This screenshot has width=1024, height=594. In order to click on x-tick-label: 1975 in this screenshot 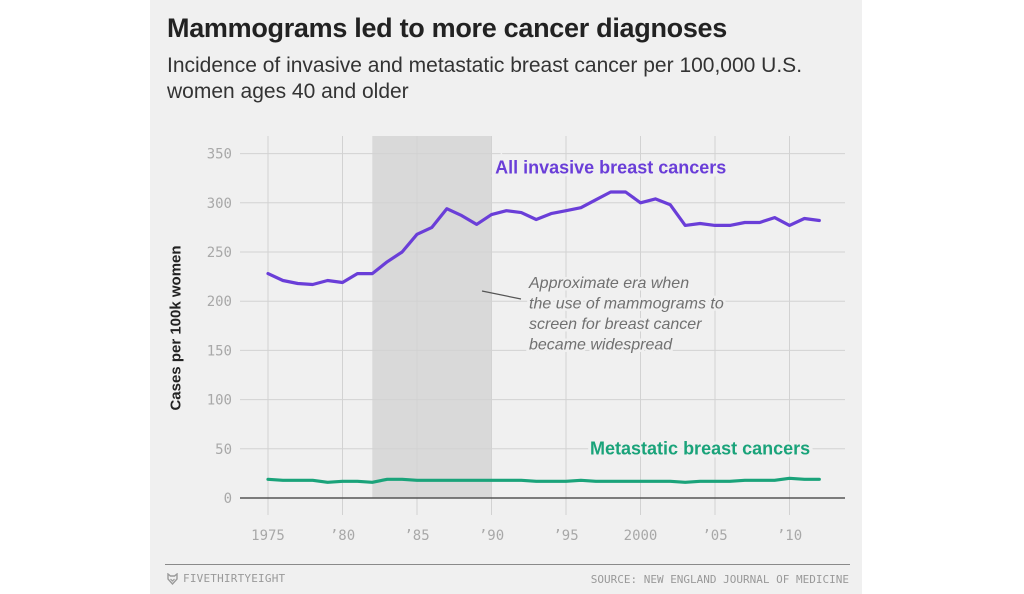, I will do `click(268, 536)`.